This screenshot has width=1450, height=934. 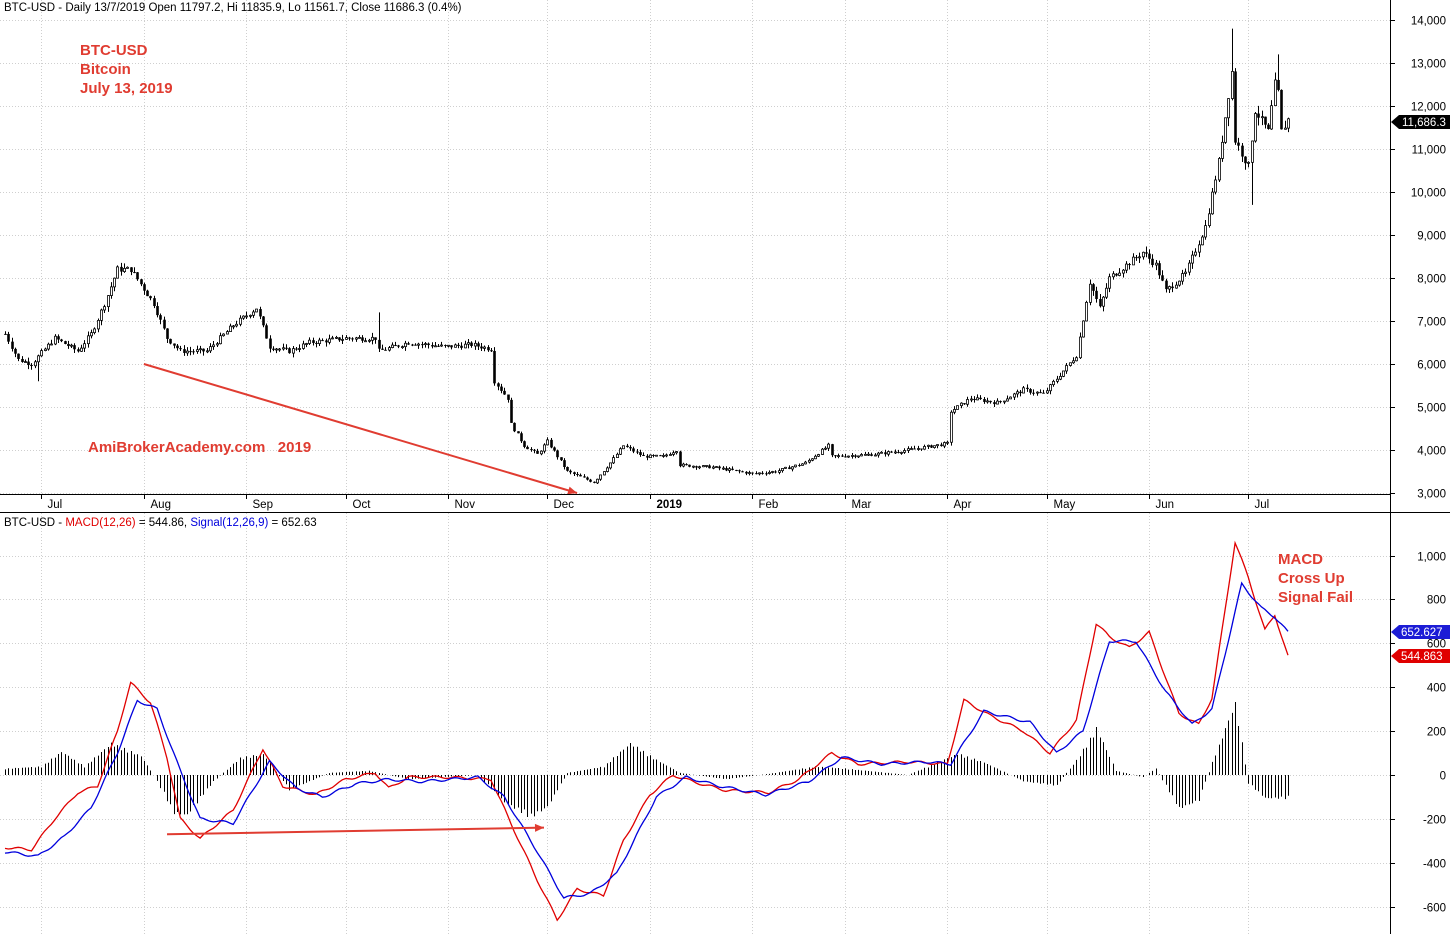 I want to click on price-annotation: BTC-USD Bitcoin July 13, 2019, so click(x=126, y=69).